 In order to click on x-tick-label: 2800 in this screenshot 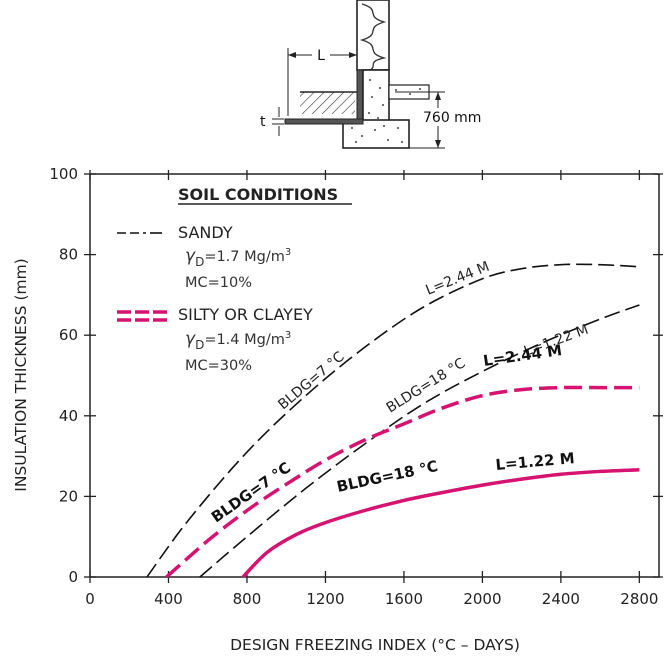, I will do `click(639, 599)`.